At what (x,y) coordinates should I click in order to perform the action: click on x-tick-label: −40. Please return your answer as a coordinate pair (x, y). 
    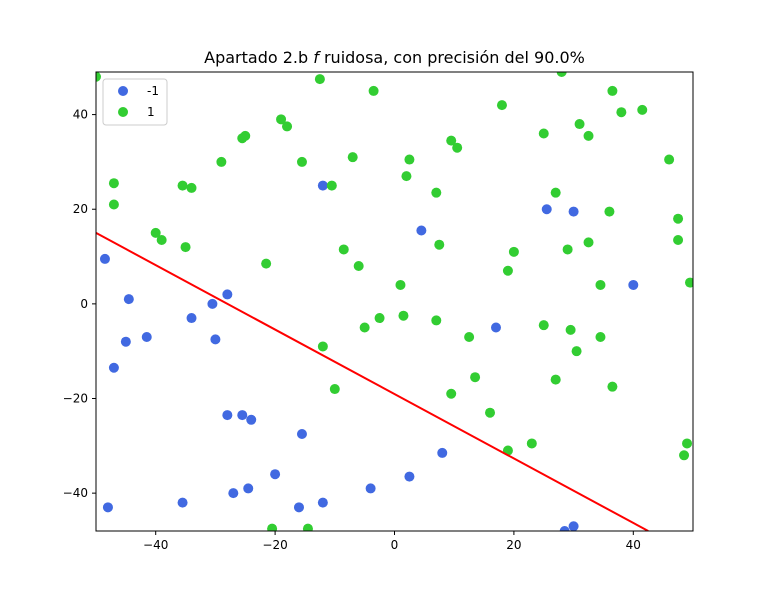
    Looking at the image, I should click on (155, 545).